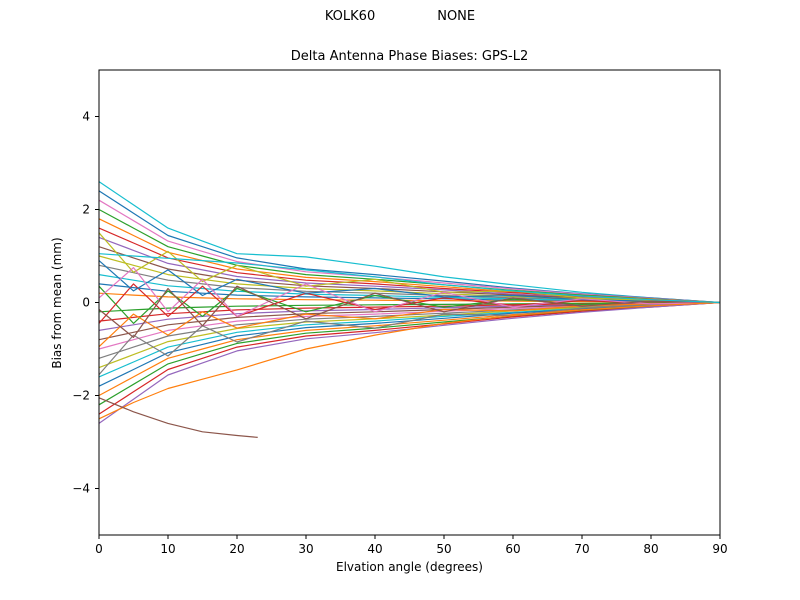 Image resolution: width=800 pixels, height=600 pixels. What do you see at coordinates (409, 567) in the screenshot?
I see `x-axis-label: Elvation angle (degrees)` at bounding box center [409, 567].